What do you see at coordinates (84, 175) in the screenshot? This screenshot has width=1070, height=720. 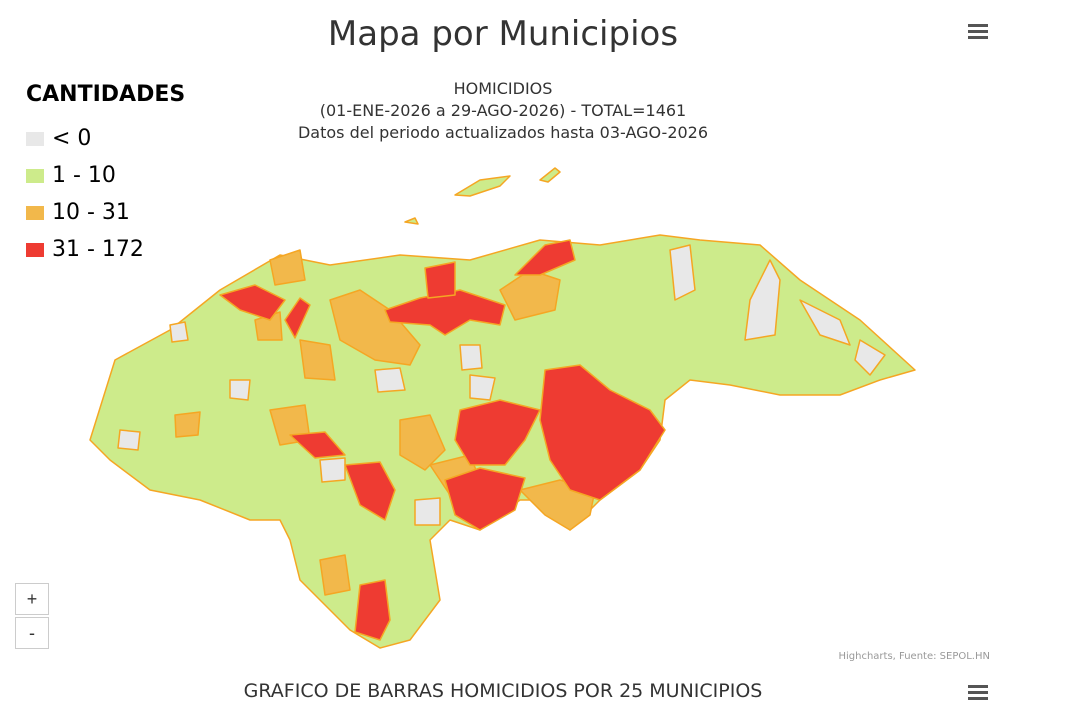 I see `legend-label: 1 - 10` at bounding box center [84, 175].